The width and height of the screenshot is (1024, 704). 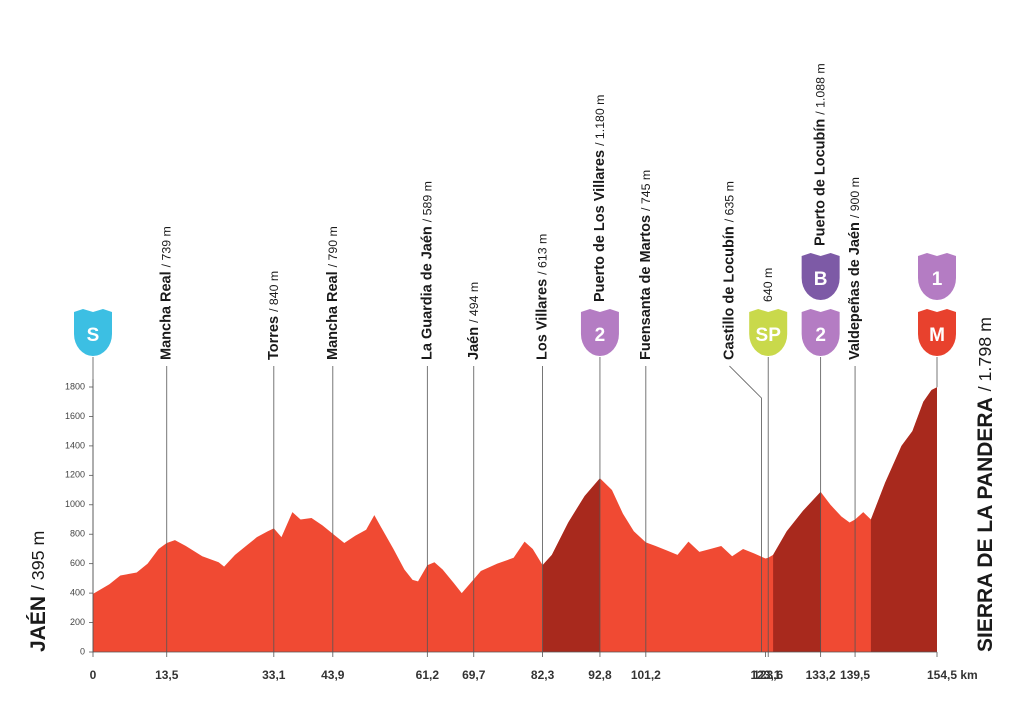 What do you see at coordinates (821, 675) in the screenshot?
I see `x-tick-label: 133,2` at bounding box center [821, 675].